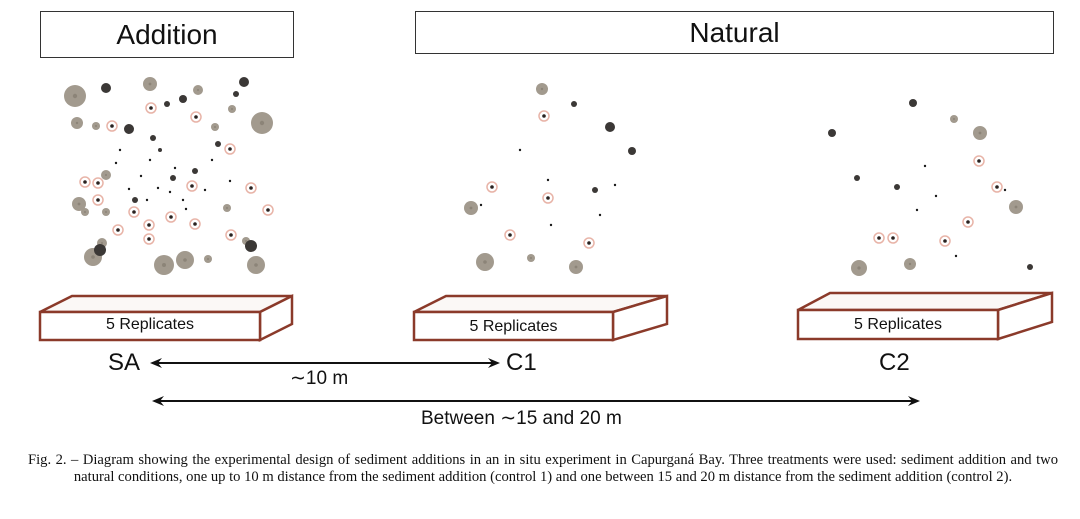 The height and width of the screenshot is (519, 1080). I want to click on box-top-face, so click(166, 304).